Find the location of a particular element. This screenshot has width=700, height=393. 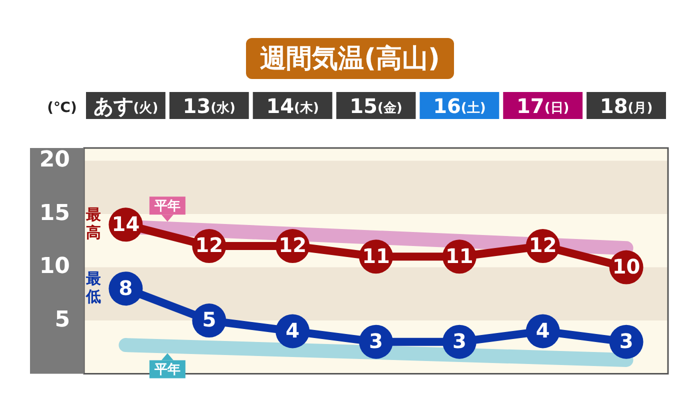

y-tick-label: 5 is located at coordinates (62, 319).